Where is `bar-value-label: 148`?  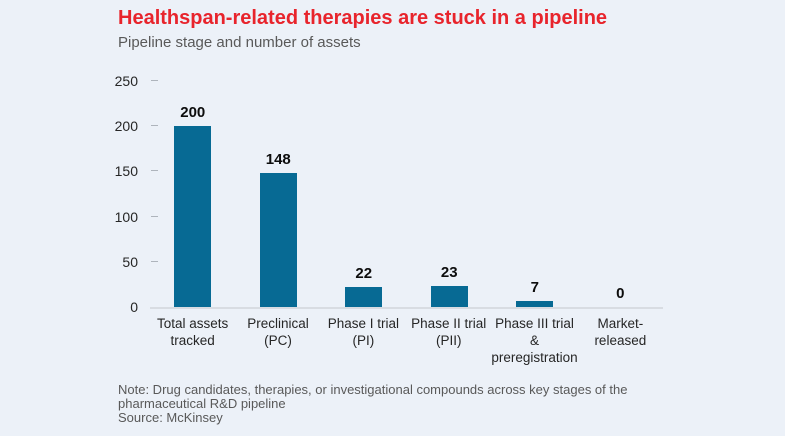 bar-value-label: 148 is located at coordinates (278, 160).